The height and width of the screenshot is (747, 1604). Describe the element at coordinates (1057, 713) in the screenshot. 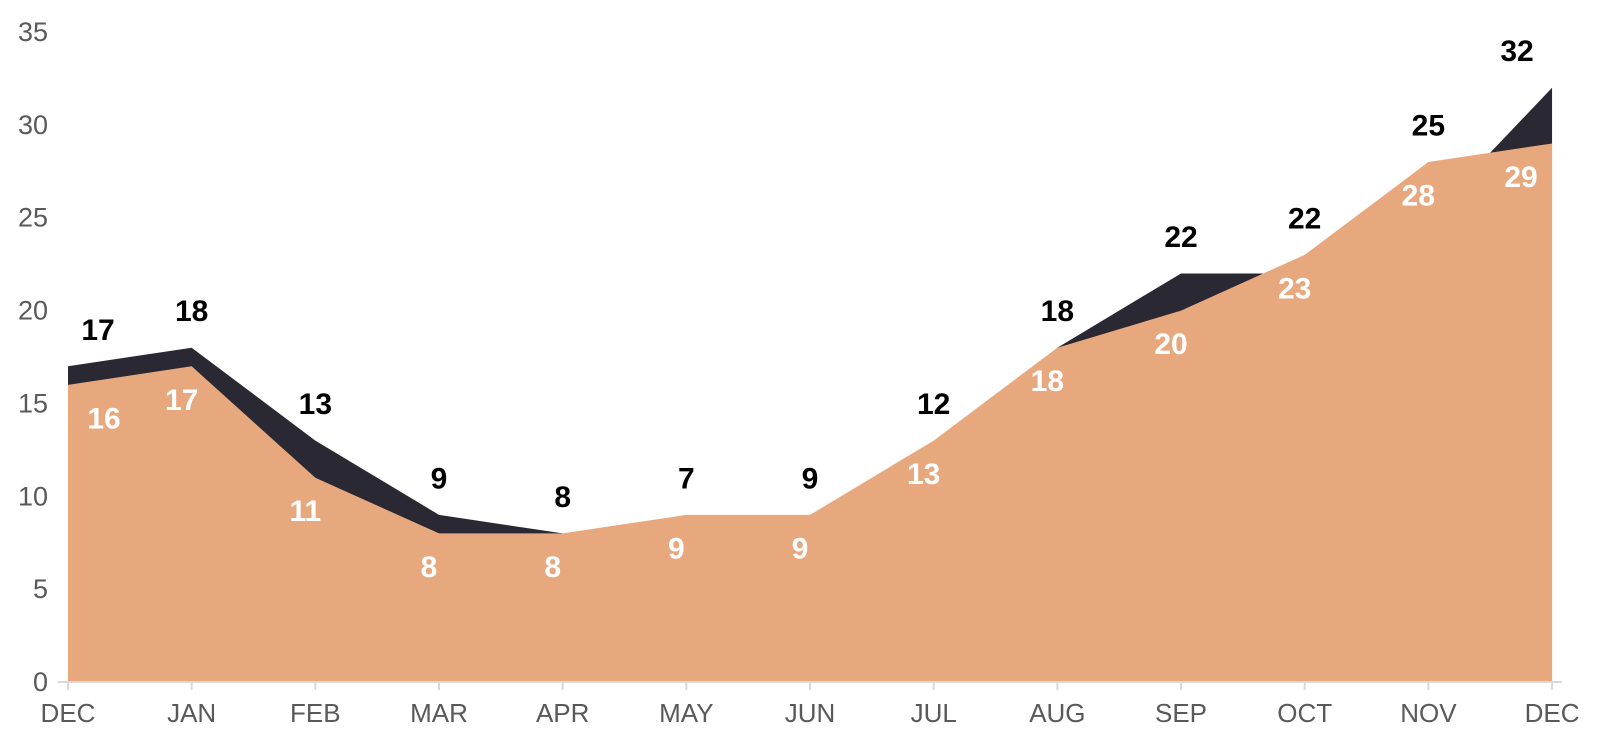

I see `x-axis-category-label: AUG` at that location.